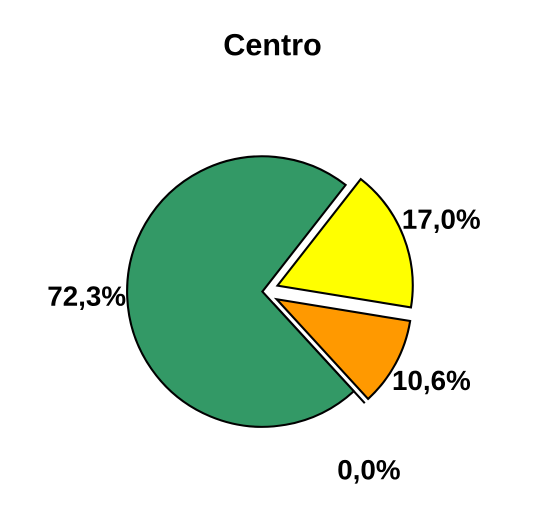 This screenshot has width=545, height=526. What do you see at coordinates (87, 298) in the screenshot?
I see `data-label: 72,3%` at bounding box center [87, 298].